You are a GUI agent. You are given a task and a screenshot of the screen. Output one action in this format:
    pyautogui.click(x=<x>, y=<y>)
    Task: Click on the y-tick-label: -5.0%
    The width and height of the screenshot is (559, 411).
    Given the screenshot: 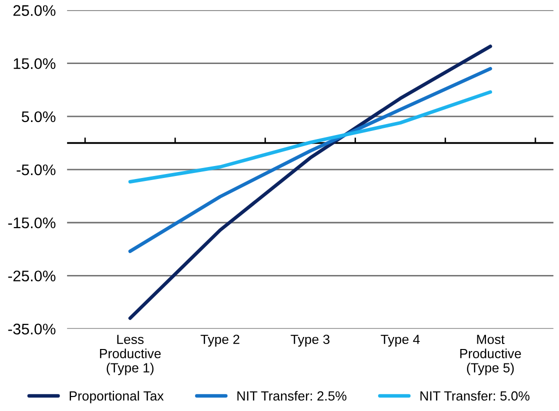 What is the action you would take?
    pyautogui.click(x=36, y=170)
    